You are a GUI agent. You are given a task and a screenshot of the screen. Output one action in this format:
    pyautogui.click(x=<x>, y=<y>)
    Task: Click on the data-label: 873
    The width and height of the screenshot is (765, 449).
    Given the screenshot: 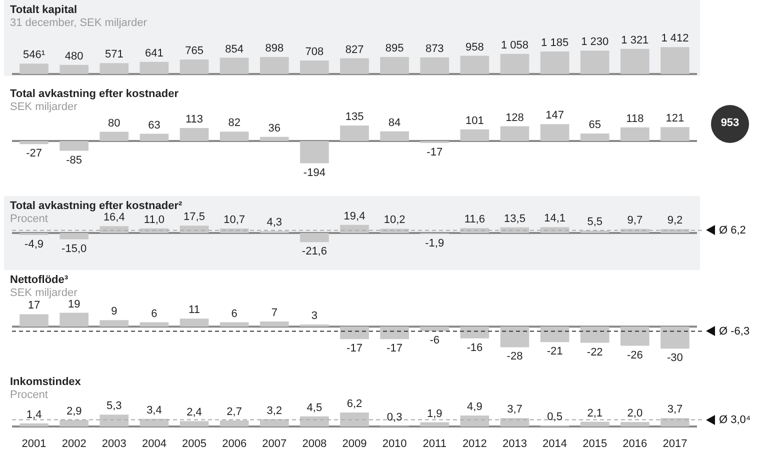 What is the action you would take?
    pyautogui.click(x=434, y=48)
    